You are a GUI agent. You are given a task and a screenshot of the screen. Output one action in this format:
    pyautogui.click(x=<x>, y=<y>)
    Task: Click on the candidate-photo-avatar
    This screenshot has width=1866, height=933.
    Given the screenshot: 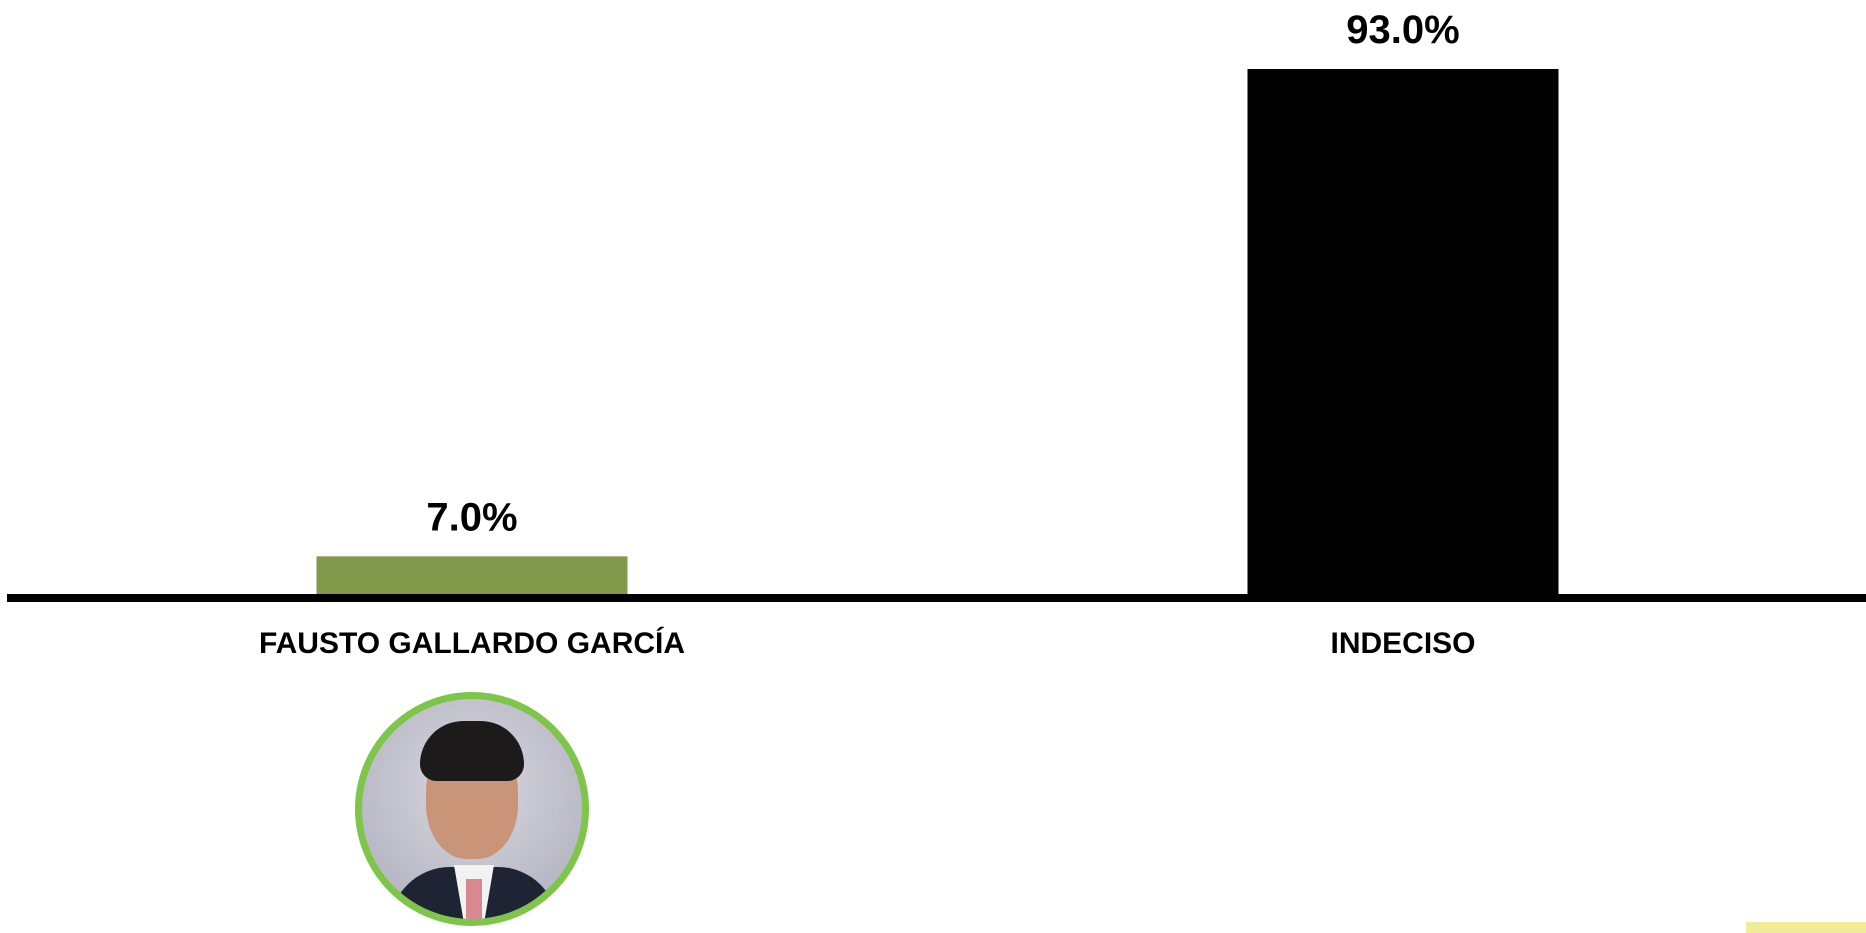 What is the action you would take?
    pyautogui.click(x=472, y=809)
    